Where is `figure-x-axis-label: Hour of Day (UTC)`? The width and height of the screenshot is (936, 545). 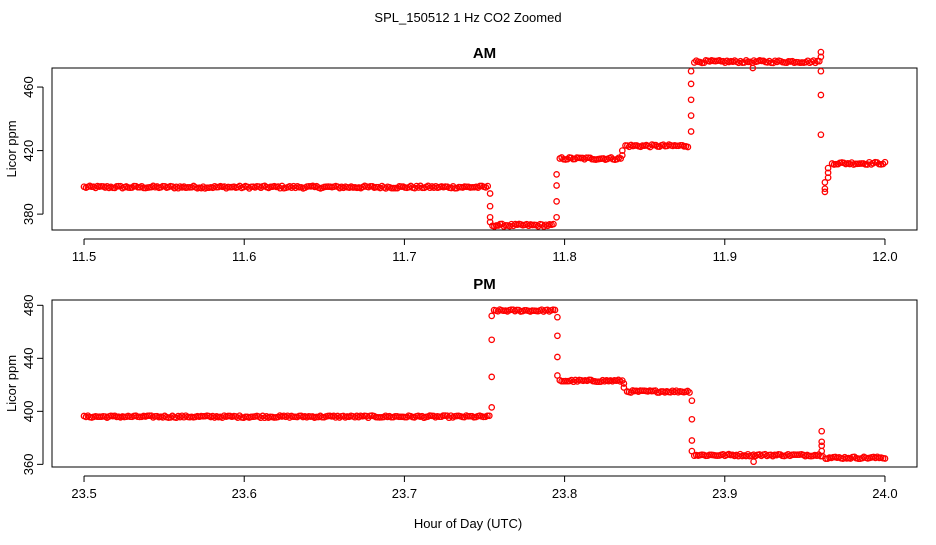
figure-x-axis-label: Hour of Day (UTC) is located at coordinates (468, 523).